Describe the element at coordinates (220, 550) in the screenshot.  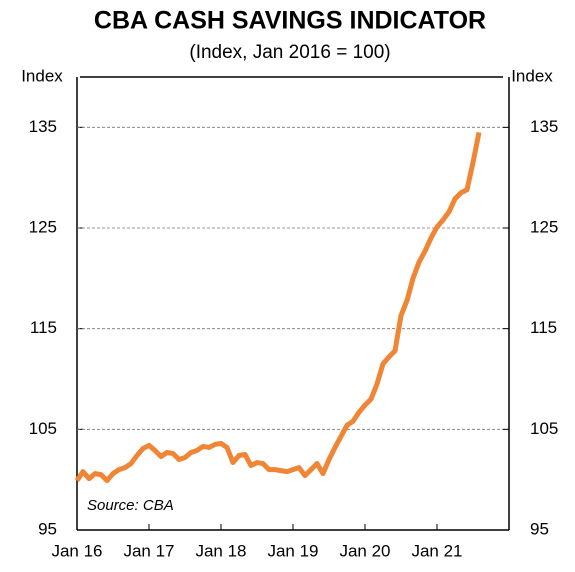
I see `x-tick-label: Jan 18` at that location.